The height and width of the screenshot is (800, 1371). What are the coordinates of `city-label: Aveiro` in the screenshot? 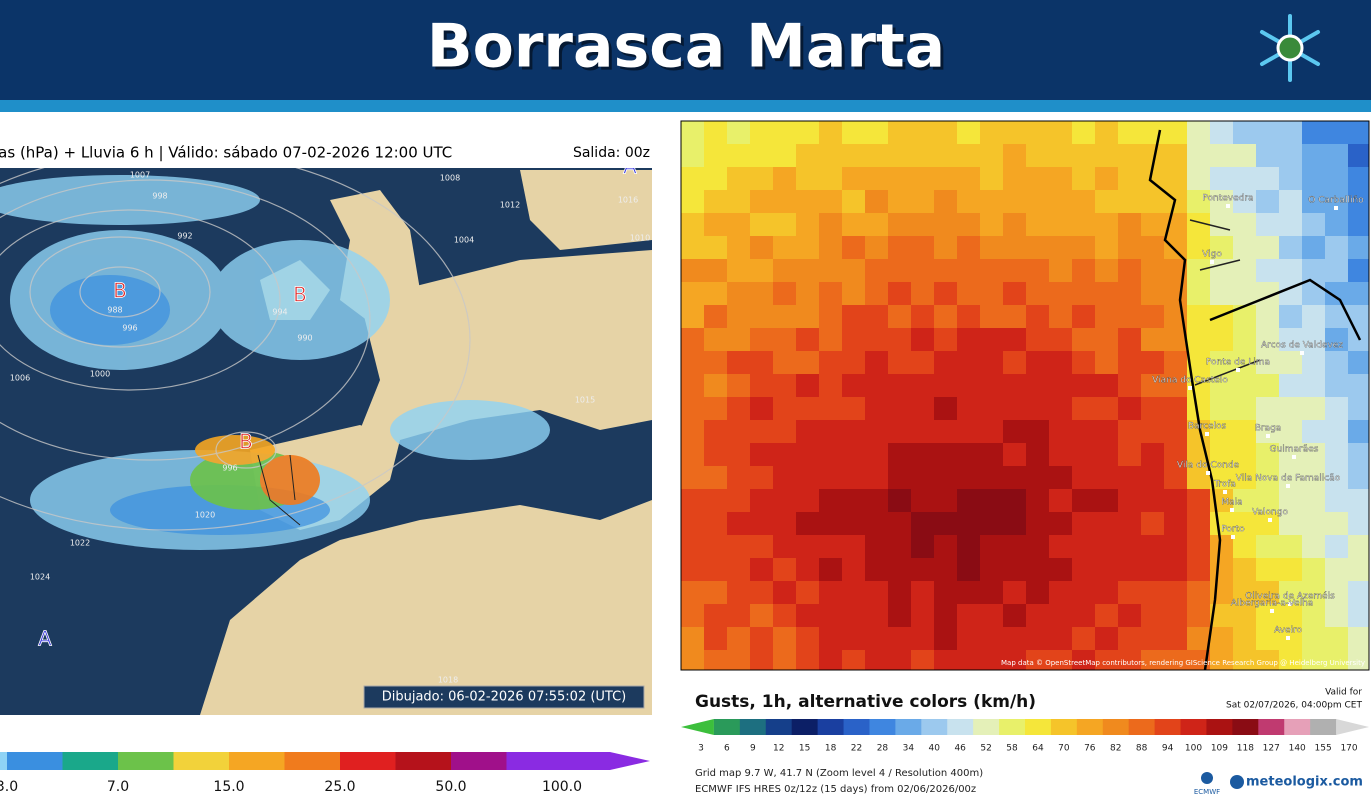 It's located at (1288, 631).